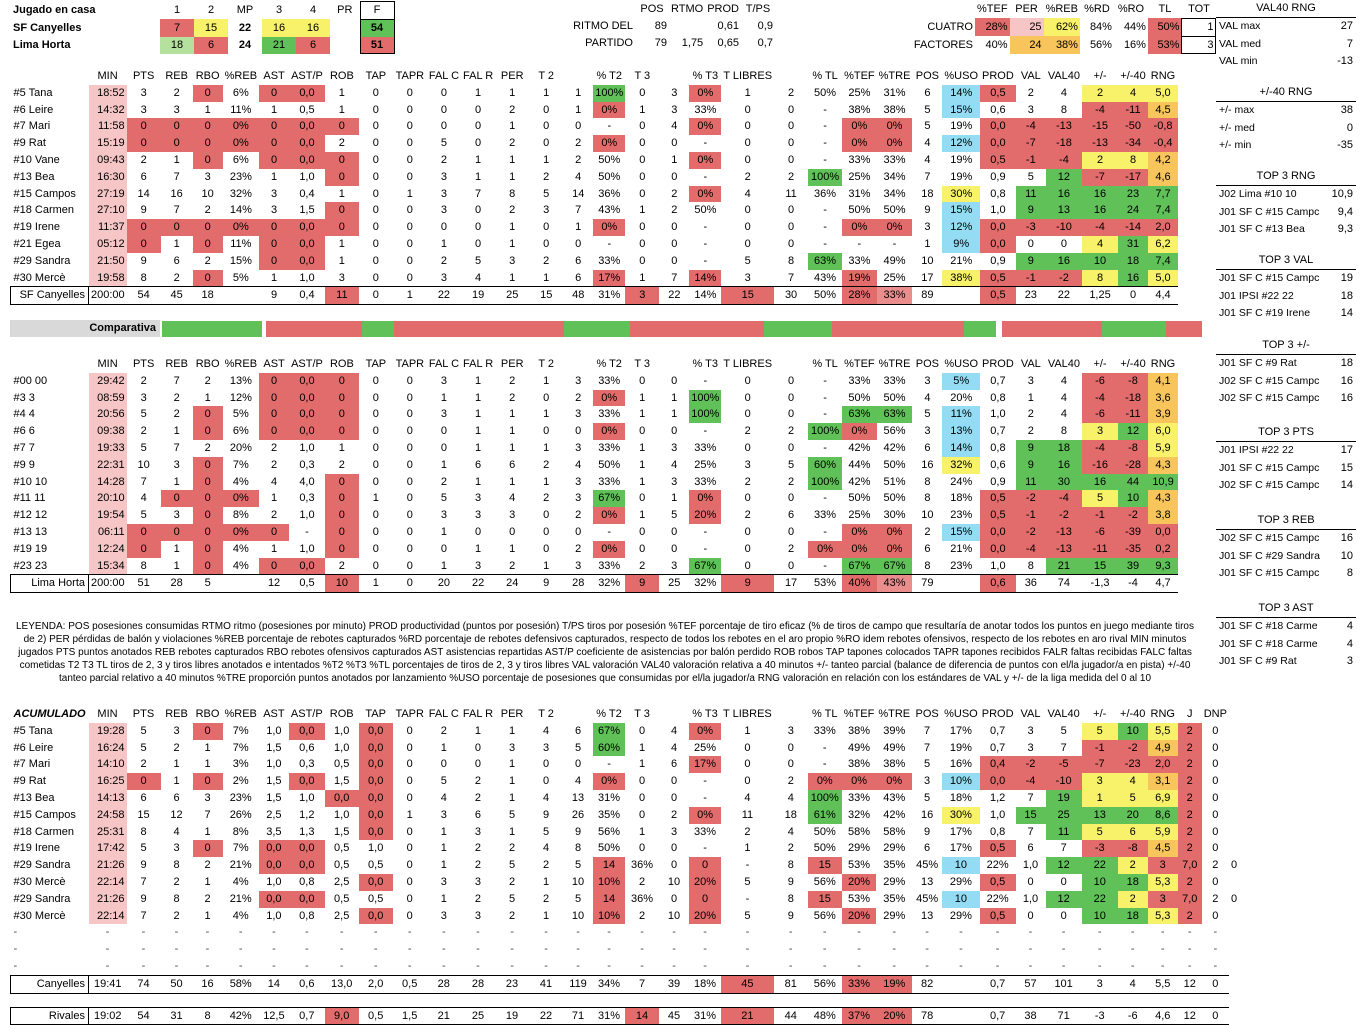 The width and height of the screenshot is (1366, 1025). I want to click on cell: 5, so click(578, 865).